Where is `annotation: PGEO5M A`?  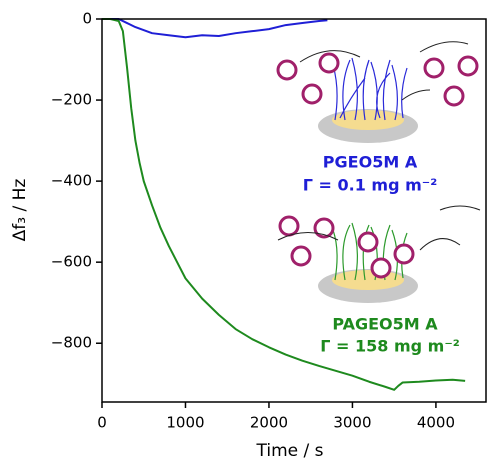 annotation: PGEO5M A is located at coordinates (370, 162).